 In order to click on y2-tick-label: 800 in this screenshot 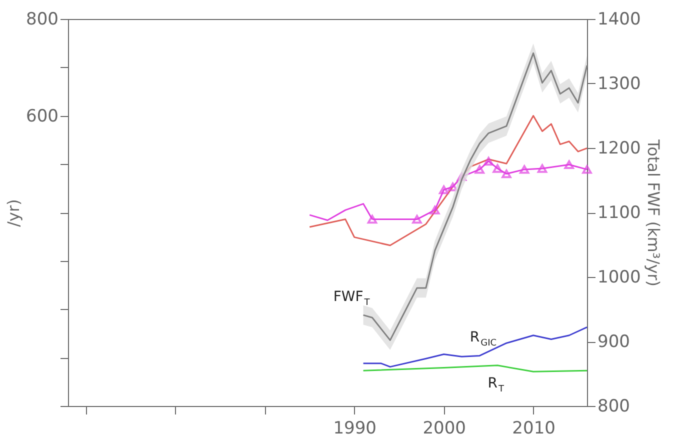, I will do `click(614, 406)`.